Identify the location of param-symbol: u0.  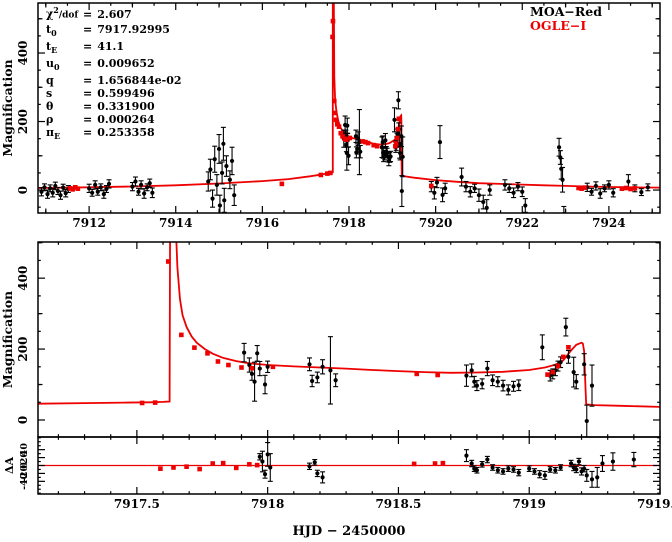
(53, 65).